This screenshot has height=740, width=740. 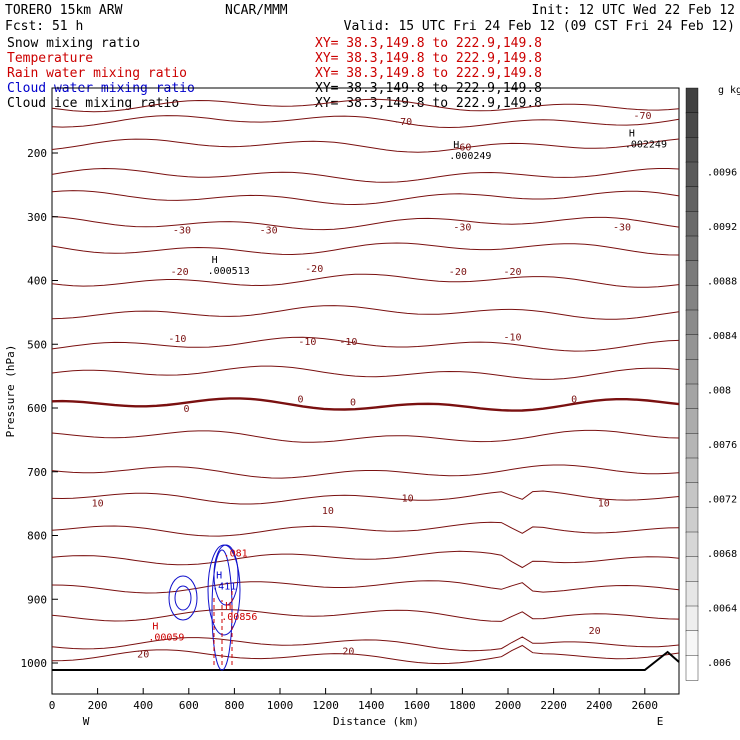 I want to click on colorbar-label: .0084, so click(x=722, y=336).